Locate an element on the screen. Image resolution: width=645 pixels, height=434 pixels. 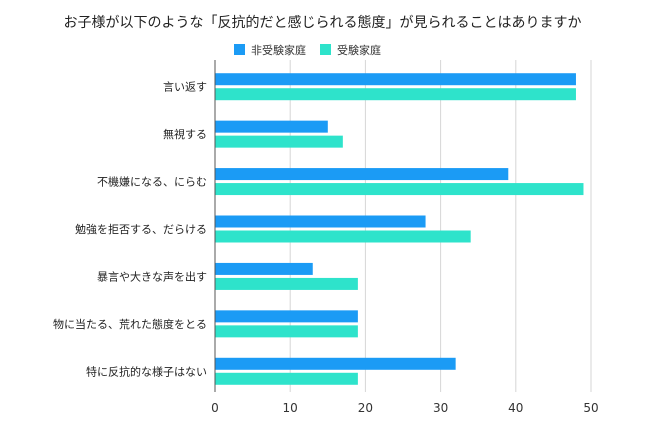
x-tick-label: 30 is located at coordinates (440, 408).